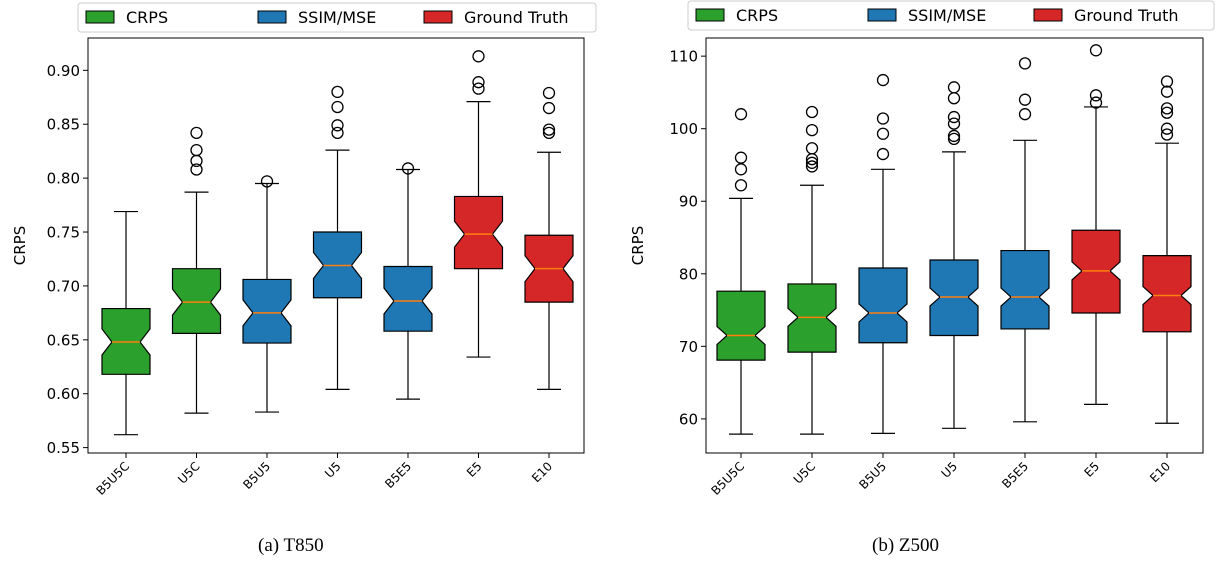 The height and width of the screenshot is (566, 1216). I want to click on y-tick-label: 0.75, so click(63, 233).